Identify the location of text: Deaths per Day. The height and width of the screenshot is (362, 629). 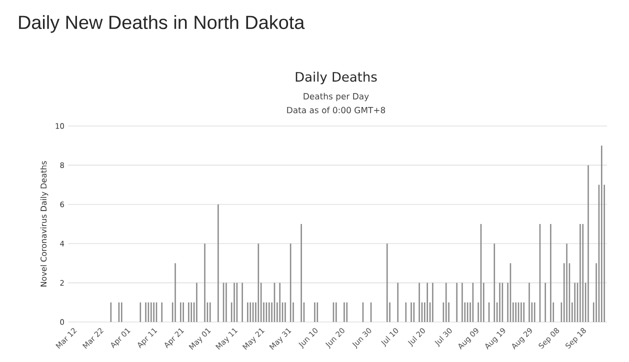
(336, 97).